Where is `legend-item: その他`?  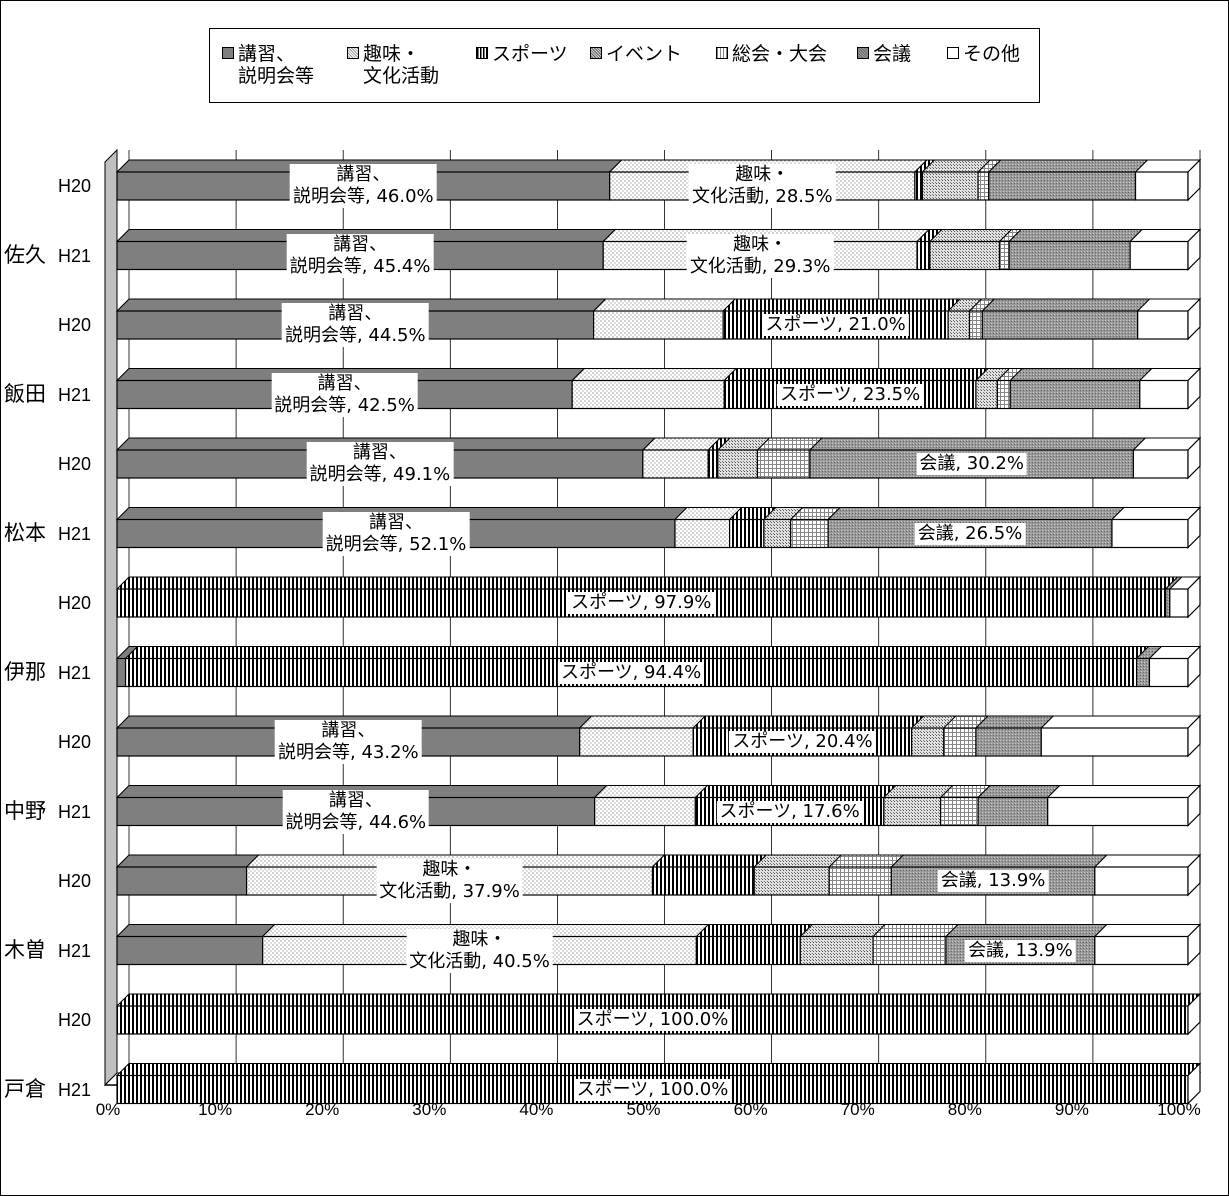
legend-item: その他 is located at coordinates (983, 54).